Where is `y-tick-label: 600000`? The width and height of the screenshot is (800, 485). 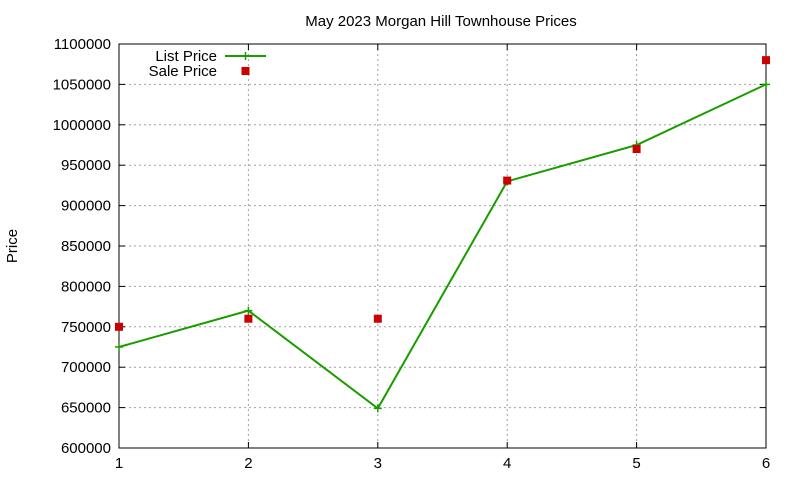 y-tick-label: 600000 is located at coordinates (86, 448).